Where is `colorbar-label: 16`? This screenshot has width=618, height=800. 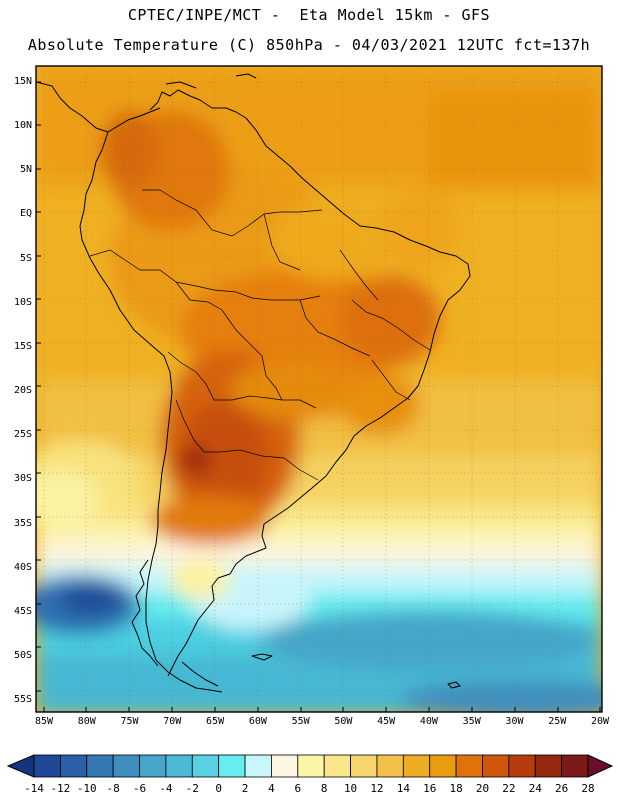 colorbar-label: 16 is located at coordinates (430, 788).